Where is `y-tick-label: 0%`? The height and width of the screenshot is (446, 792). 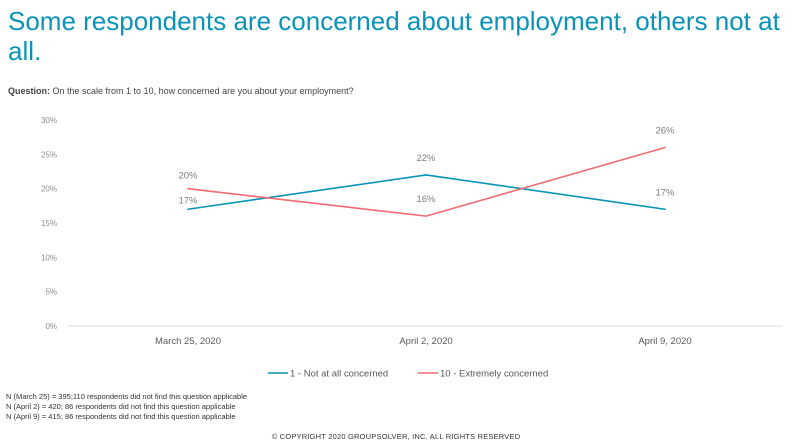 y-tick-label: 0% is located at coordinates (51, 326).